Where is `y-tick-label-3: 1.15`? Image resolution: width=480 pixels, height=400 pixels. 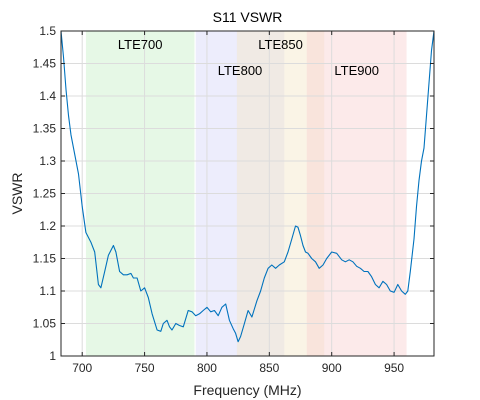
y-tick-label-3: 1.15 is located at coordinates (45, 259).